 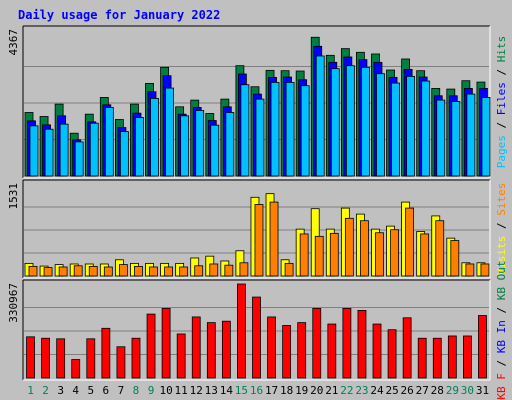 What do you see at coordinates (90, 390) in the screenshot?
I see `x-tick-label: 5` at bounding box center [90, 390].